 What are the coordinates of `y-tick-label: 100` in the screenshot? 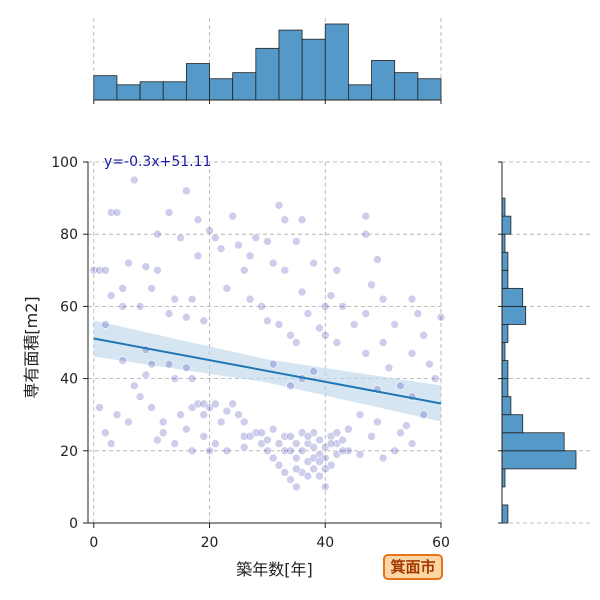 It's located at (64, 163).